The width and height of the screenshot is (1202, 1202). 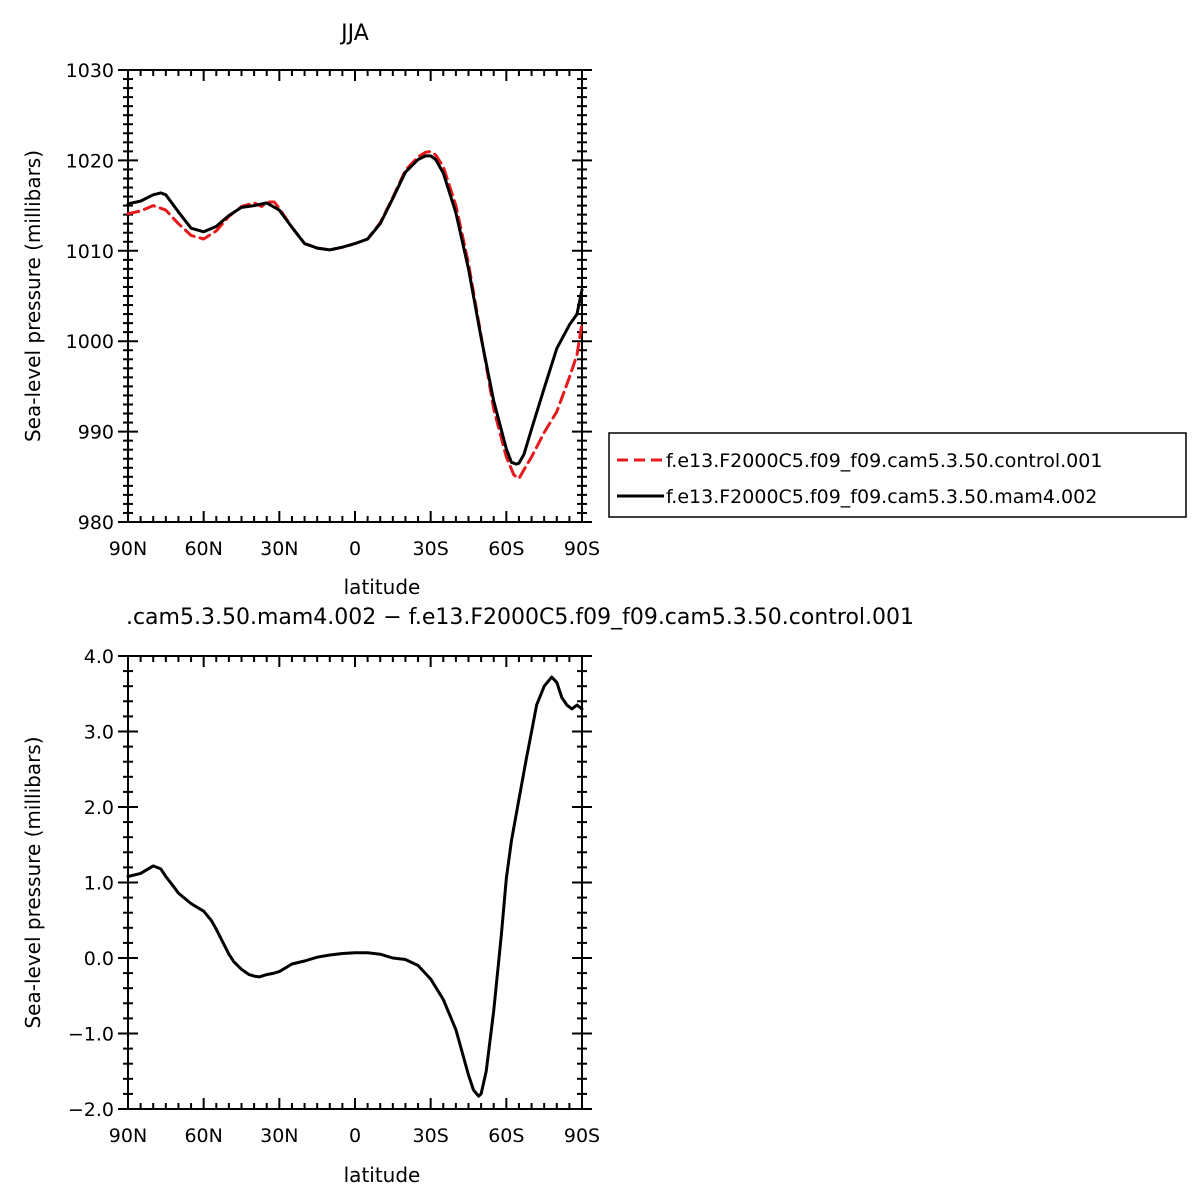 What do you see at coordinates (354, 33) in the screenshot?
I see `chart-title: JJA` at bounding box center [354, 33].